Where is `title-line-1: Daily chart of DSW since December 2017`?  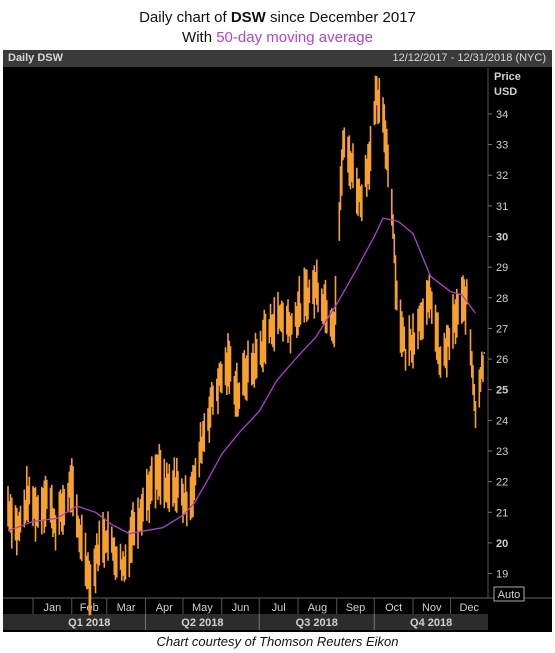 title-line-1: Daily chart of DSW since December 2017 is located at coordinates (277, 18).